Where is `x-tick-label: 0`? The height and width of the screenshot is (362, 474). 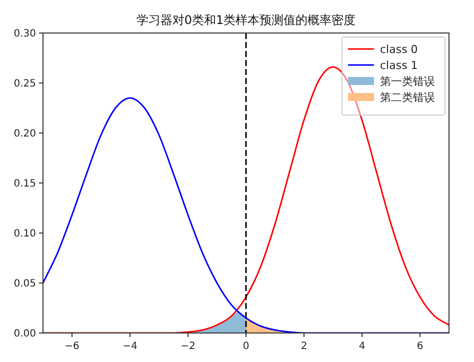 x-tick-label: 0 is located at coordinates (246, 346).